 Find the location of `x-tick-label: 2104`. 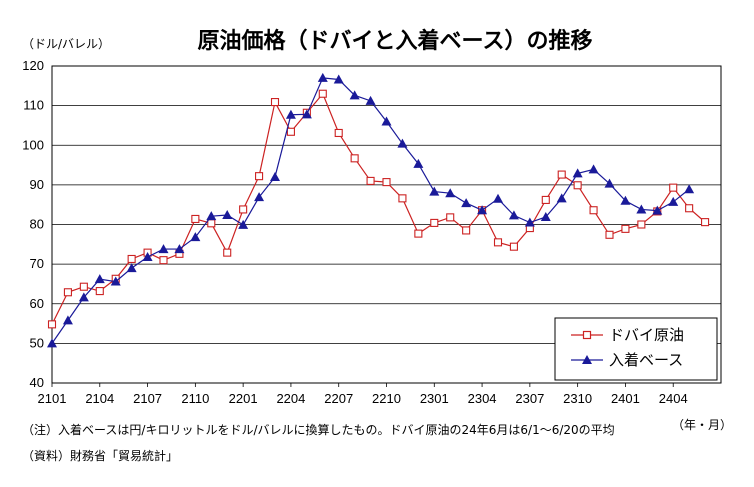

x-tick-label: 2104 is located at coordinates (99, 398).